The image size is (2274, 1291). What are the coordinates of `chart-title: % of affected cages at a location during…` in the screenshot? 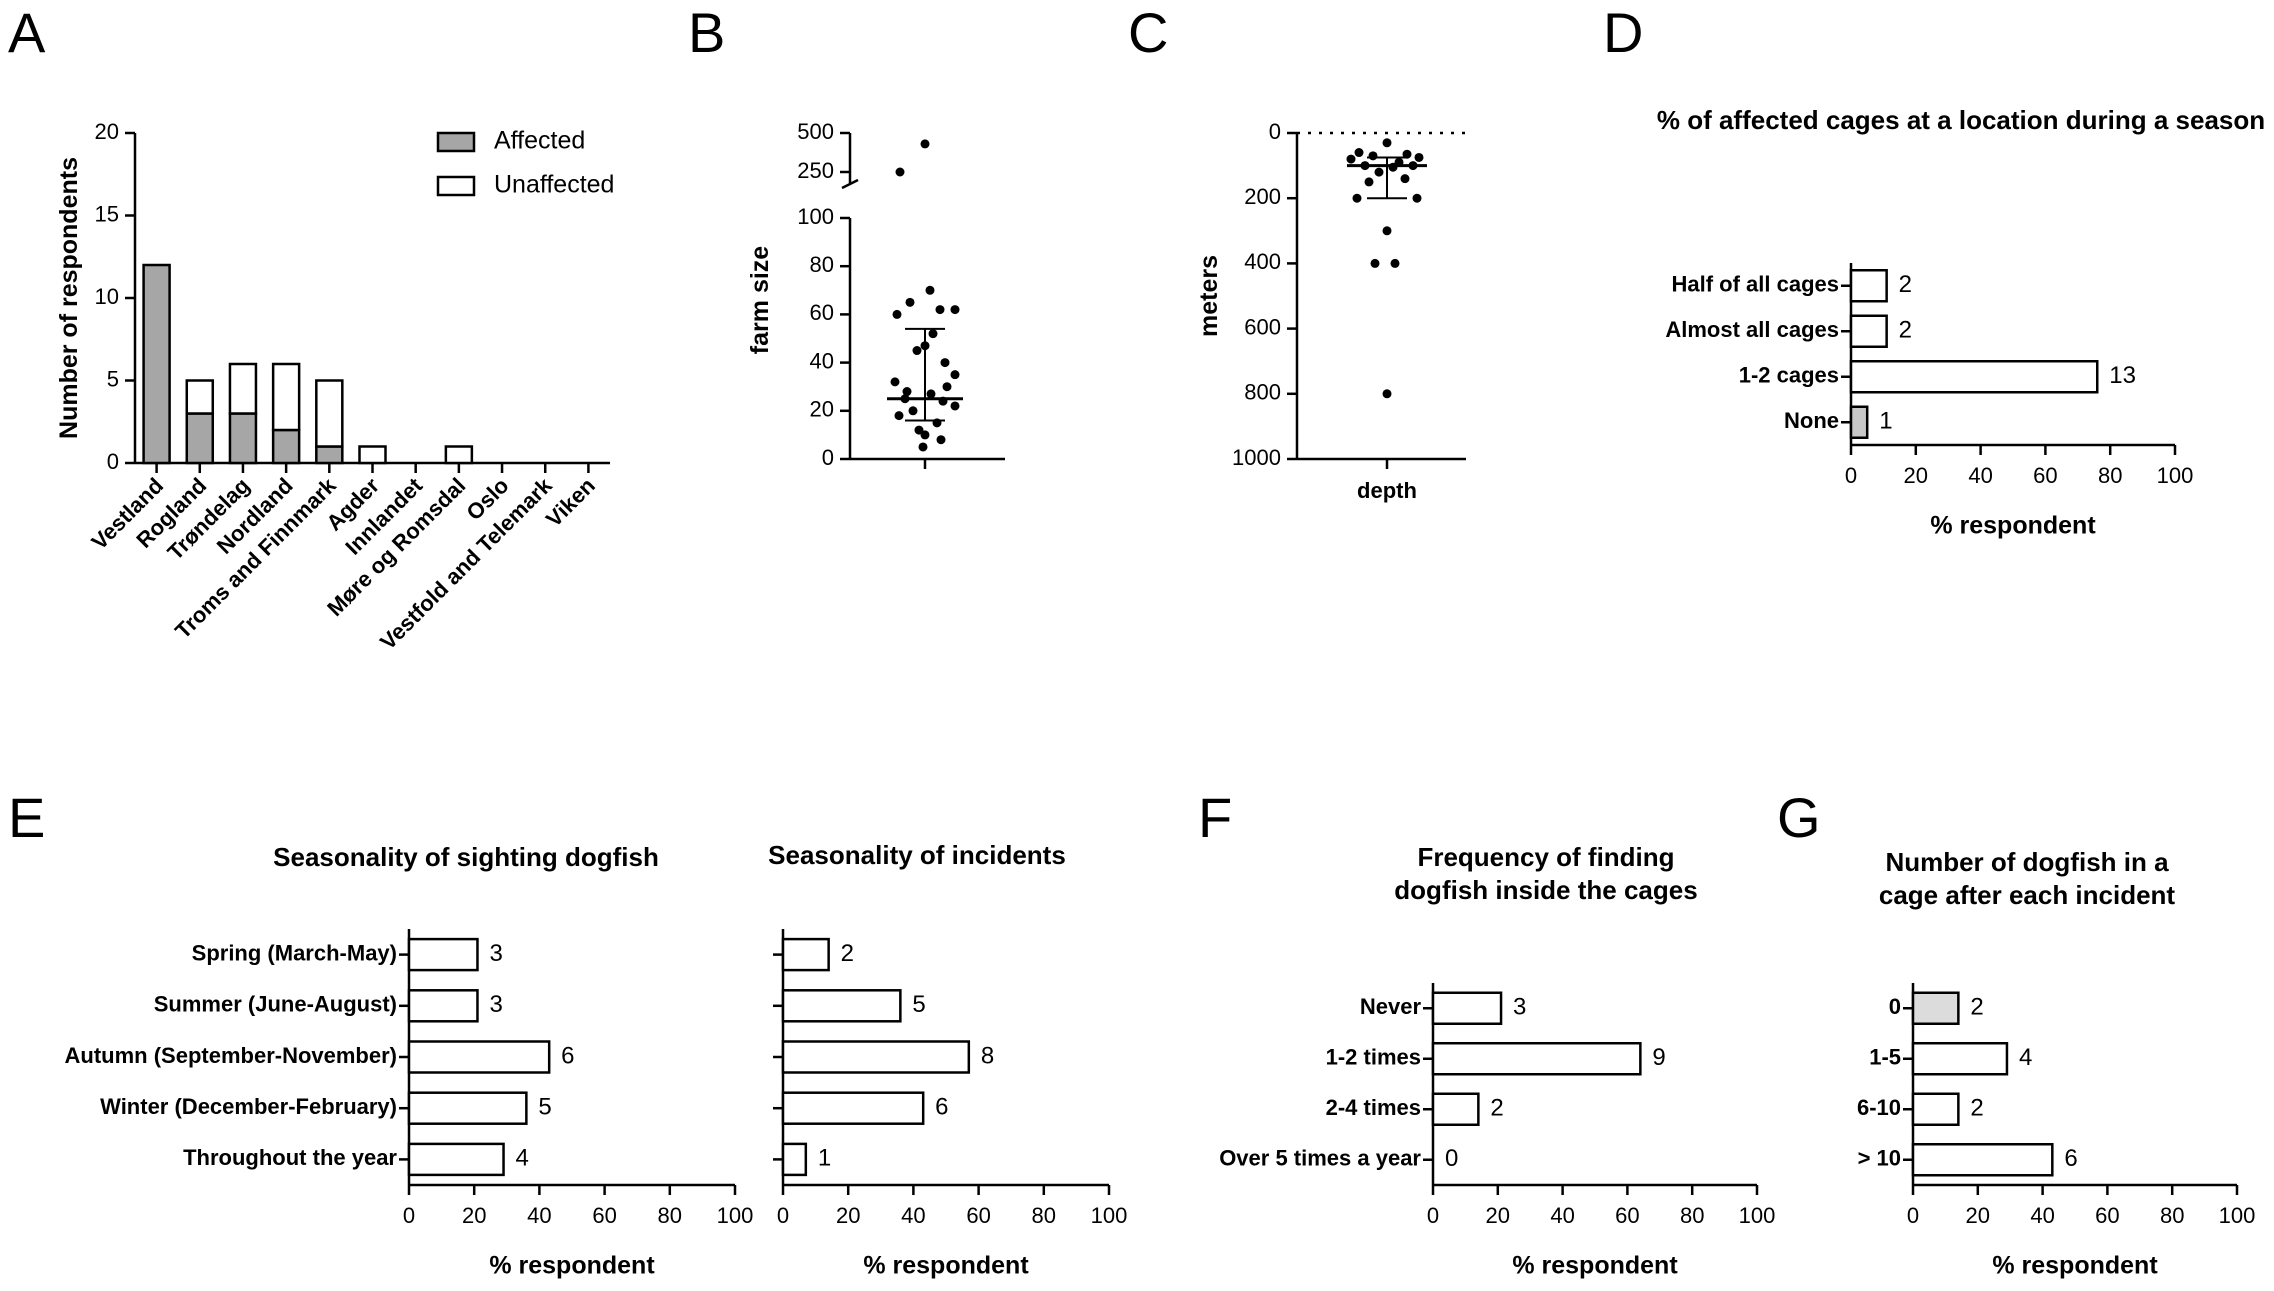 It's located at (1961, 120).